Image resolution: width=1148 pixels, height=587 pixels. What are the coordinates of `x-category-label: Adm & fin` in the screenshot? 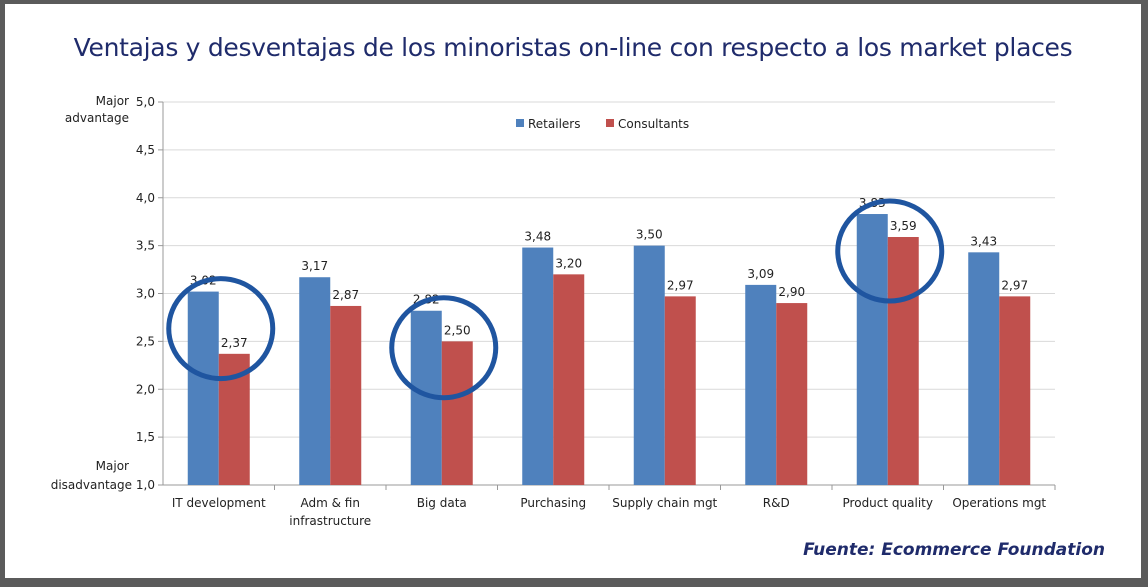 It's located at (330, 503).